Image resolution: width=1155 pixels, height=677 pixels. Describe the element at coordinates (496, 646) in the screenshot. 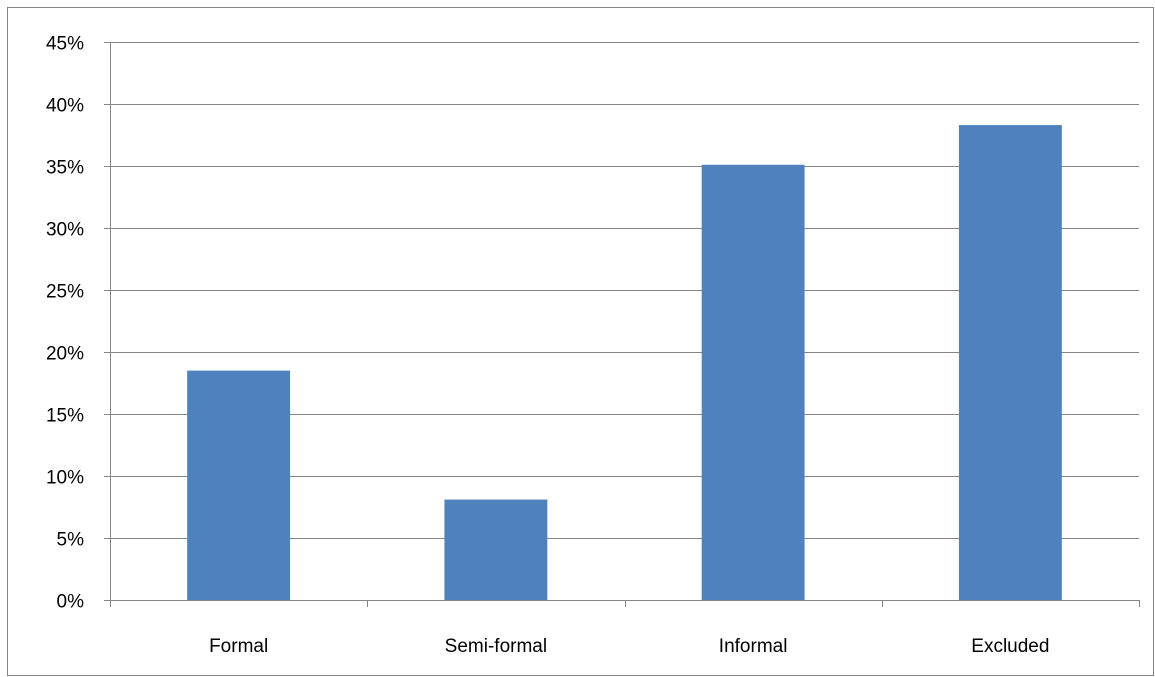

I see `x-tick-label: Semi-formal` at that location.